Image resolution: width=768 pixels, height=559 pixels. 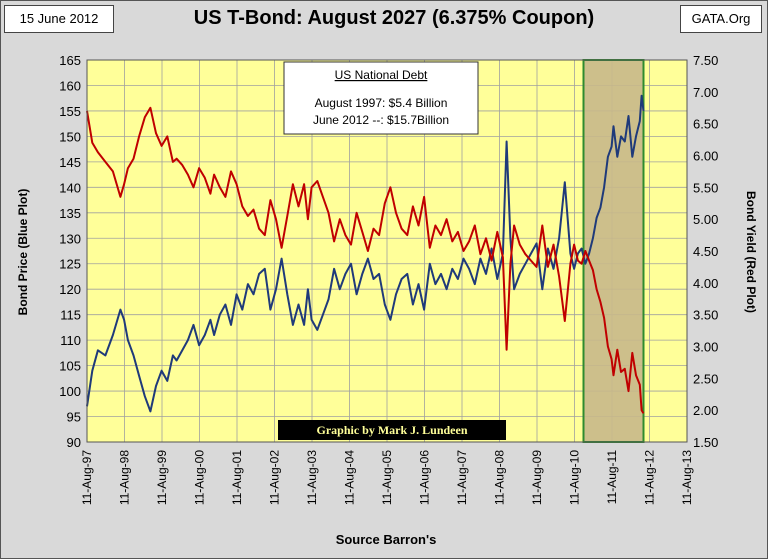 What do you see at coordinates (275, 477) in the screenshot?
I see `x-tick-label: 11-Aug-02` at bounding box center [275, 477].